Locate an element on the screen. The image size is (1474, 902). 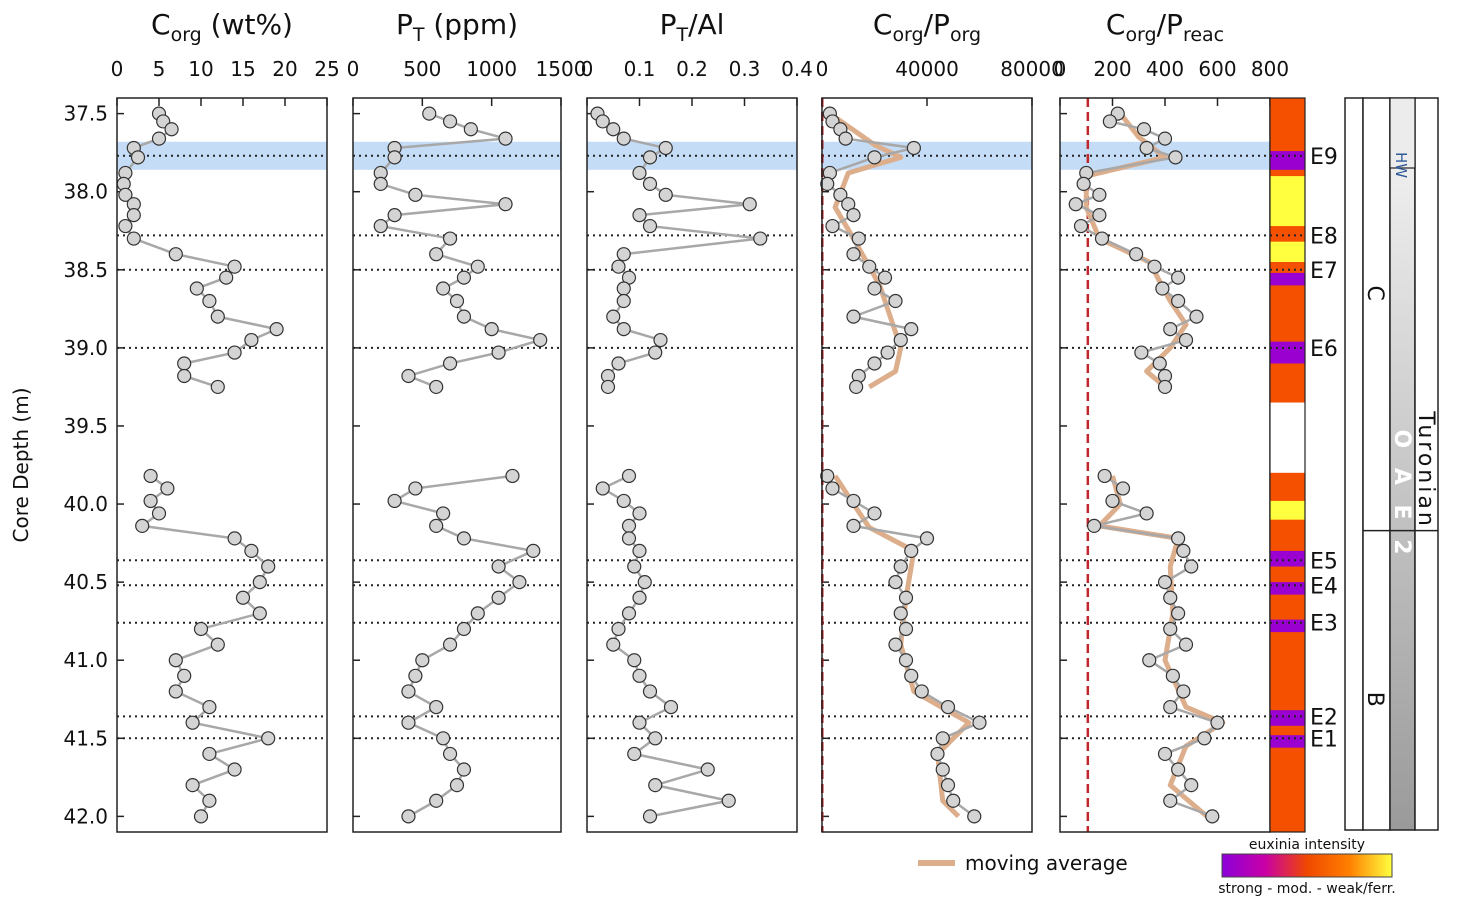
title-part: C is located at coordinates (1116, 24).